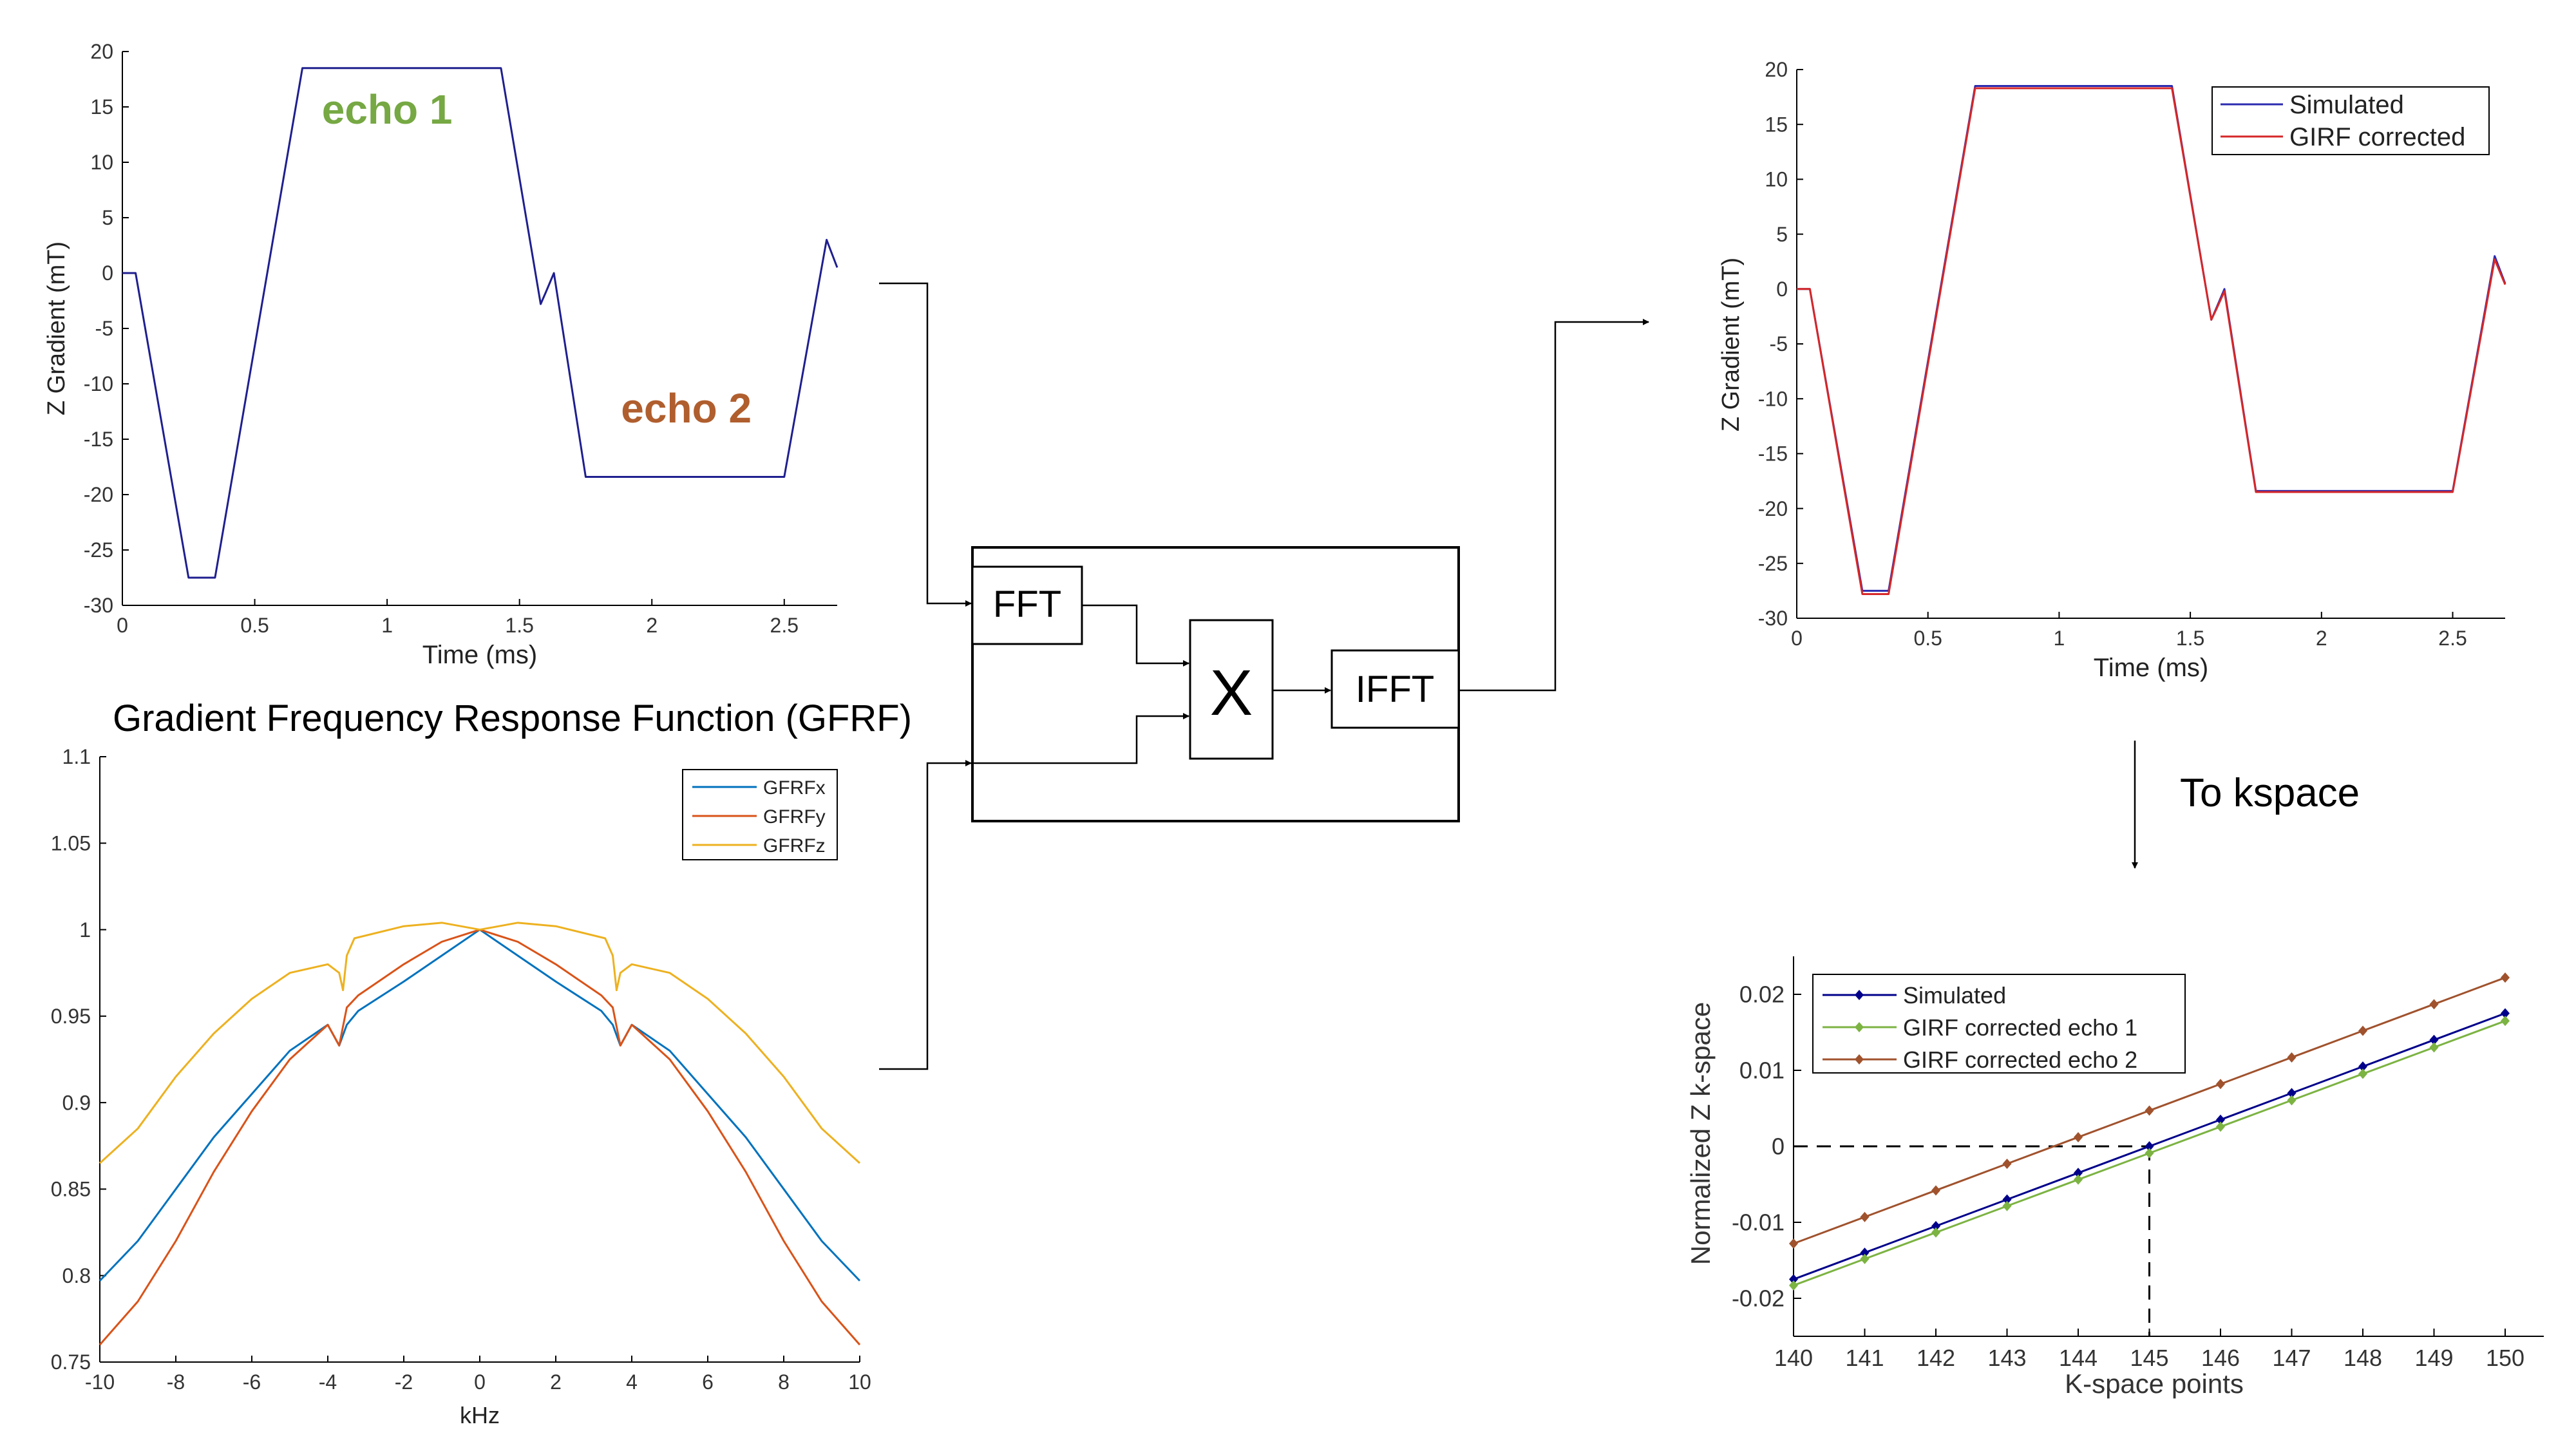 This screenshot has height=1449, width=2576. I want to click on legend-label: GFRFx, so click(794, 788).